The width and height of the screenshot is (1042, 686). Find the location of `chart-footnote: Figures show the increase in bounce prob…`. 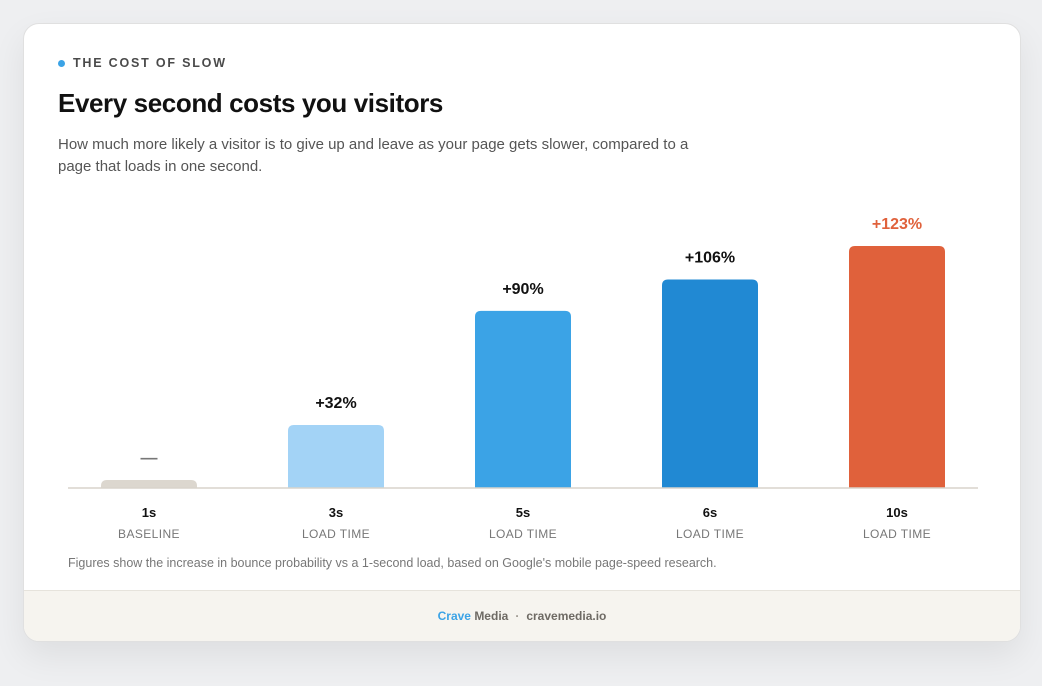

chart-footnote: Figures show the increase in bounce prob… is located at coordinates (392, 563).